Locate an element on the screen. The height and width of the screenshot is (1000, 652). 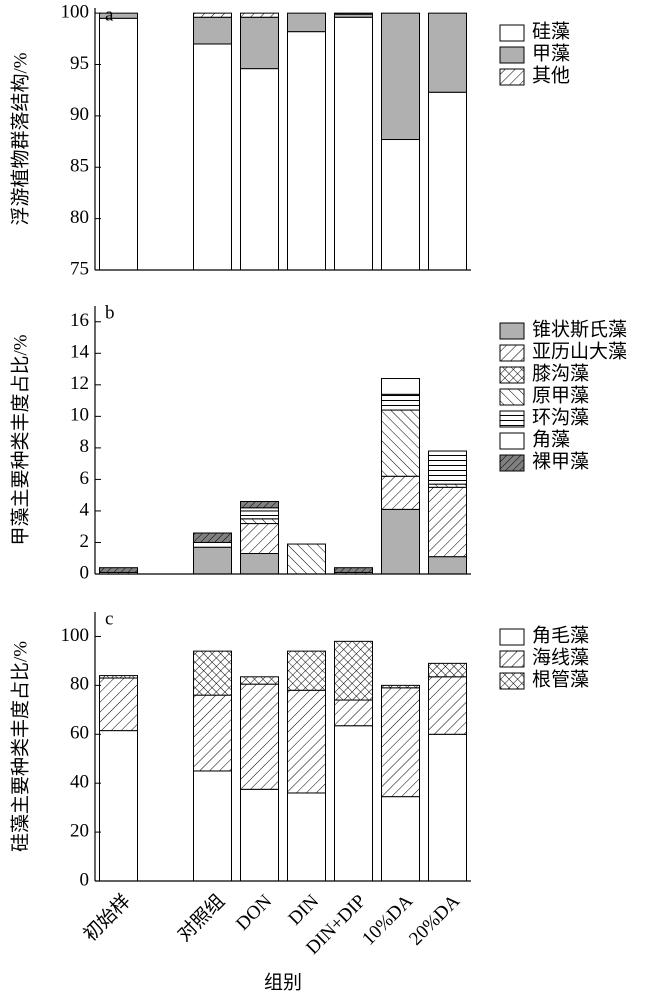
legend-label: 硅藻 is located at coordinates (551, 31).